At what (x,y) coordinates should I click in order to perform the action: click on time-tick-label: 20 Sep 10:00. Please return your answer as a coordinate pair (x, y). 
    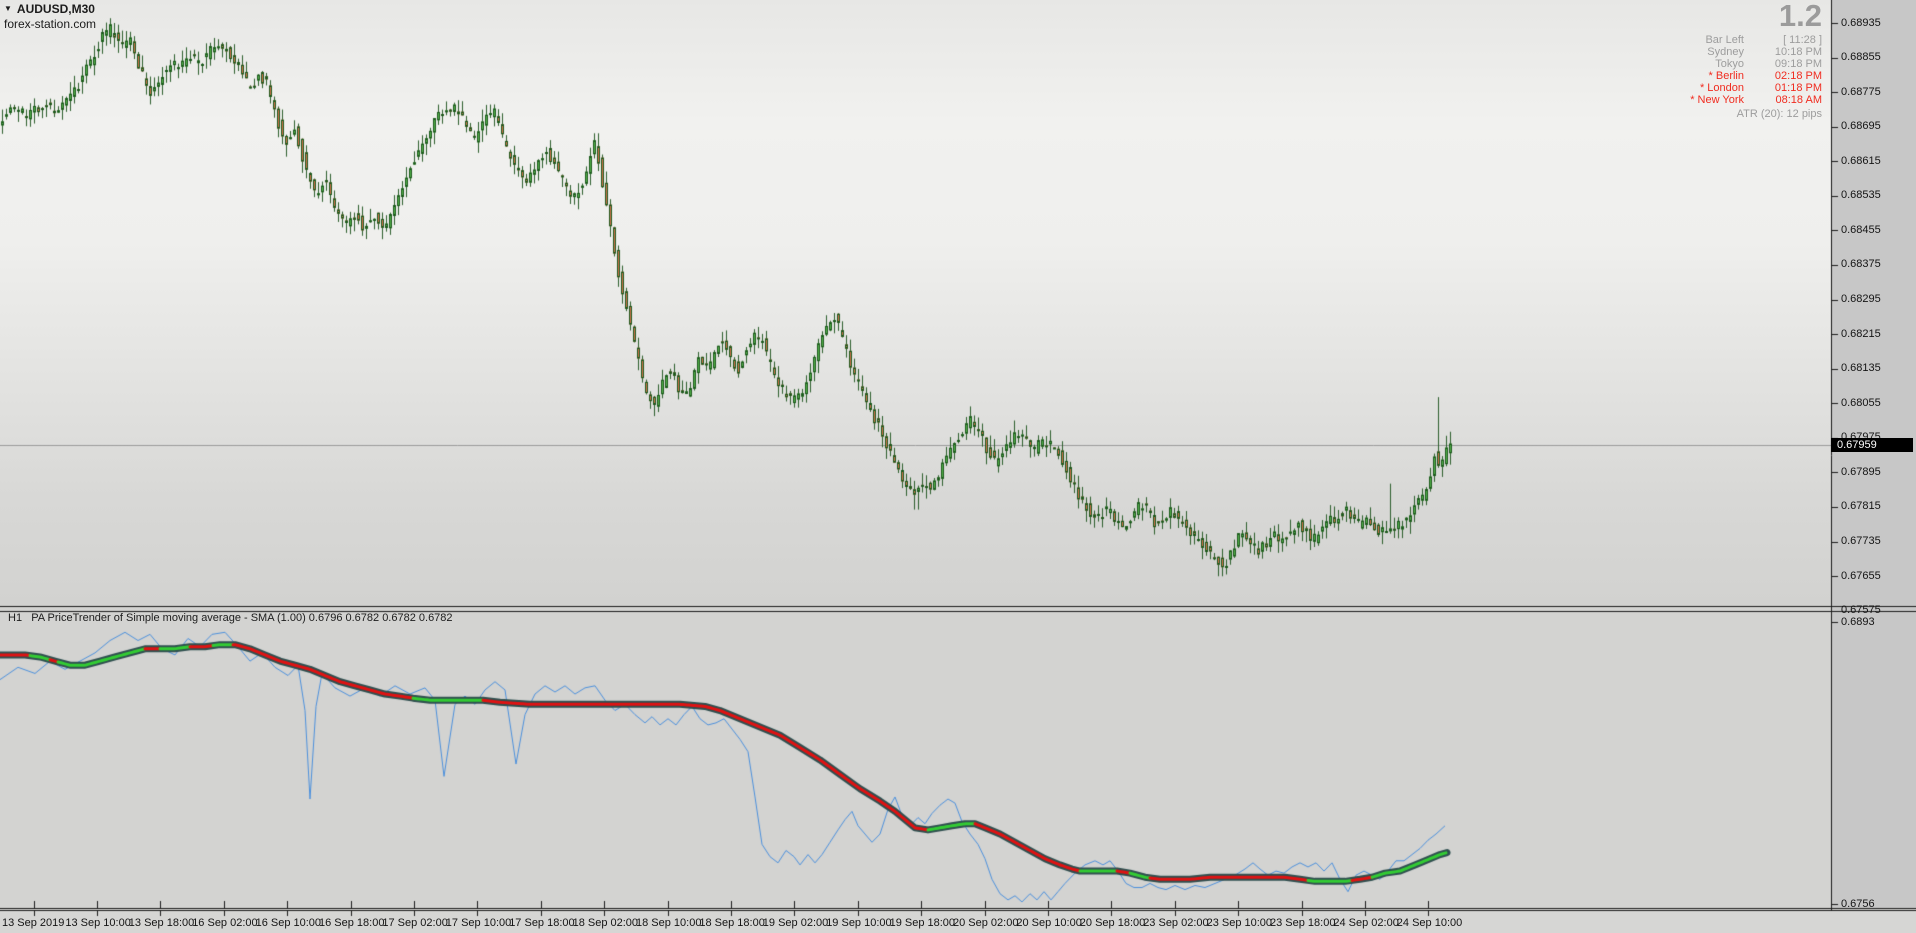
    Looking at the image, I should click on (1049, 923).